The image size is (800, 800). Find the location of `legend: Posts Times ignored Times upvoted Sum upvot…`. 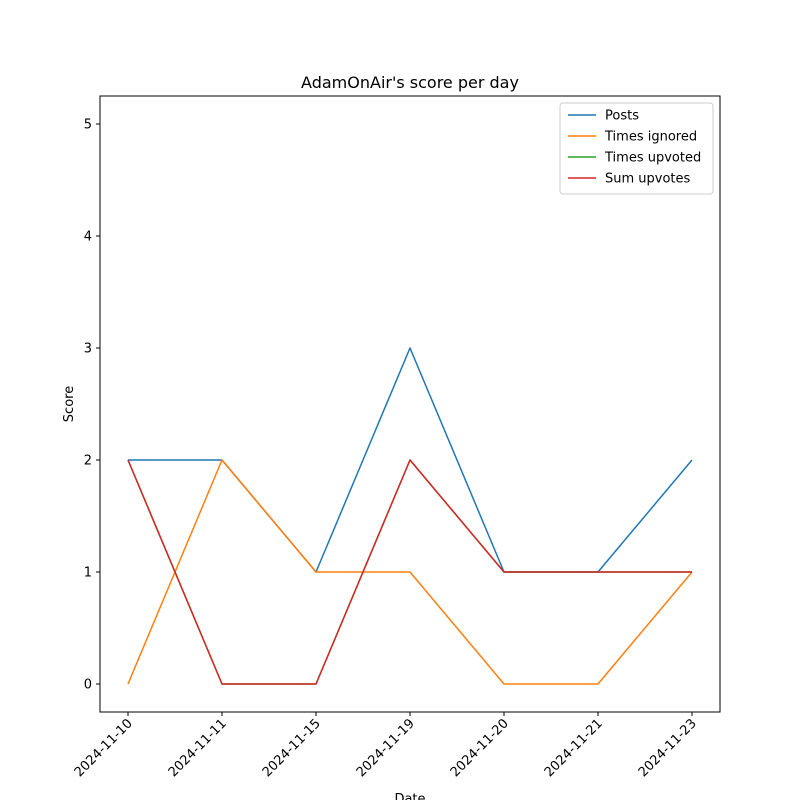

legend: Posts Times ignored Times upvoted Sum upvot… is located at coordinates (636, 148).